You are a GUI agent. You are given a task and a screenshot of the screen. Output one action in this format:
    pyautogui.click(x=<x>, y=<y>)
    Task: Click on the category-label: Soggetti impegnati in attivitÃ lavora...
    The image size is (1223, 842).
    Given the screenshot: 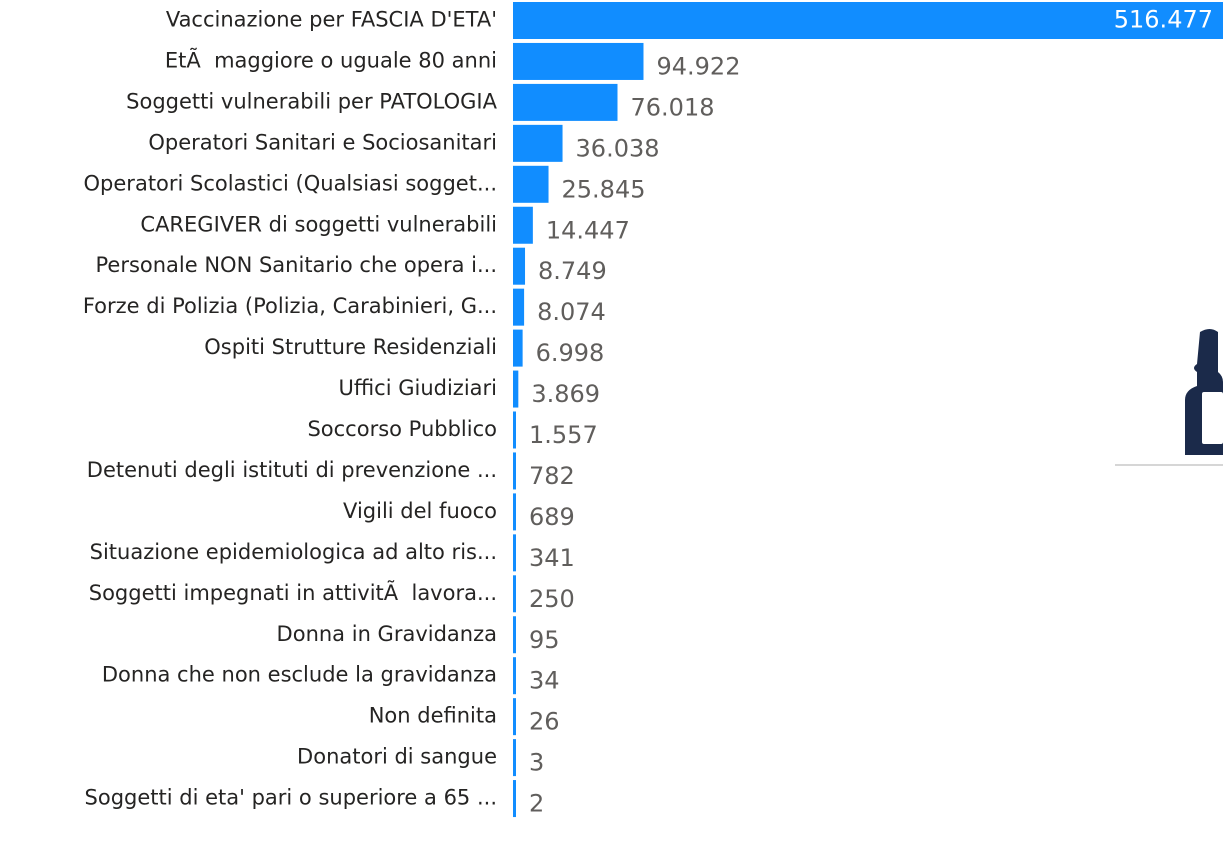 What is the action you would take?
    pyautogui.click(x=293, y=592)
    